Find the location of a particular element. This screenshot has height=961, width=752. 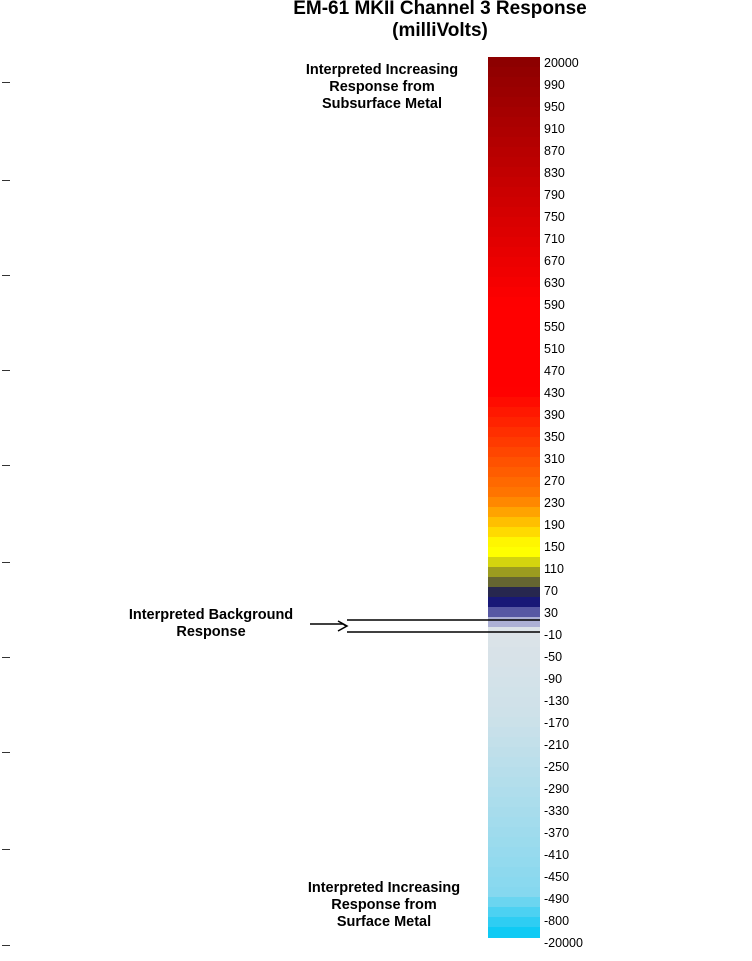

scale-tick-label: 110 is located at coordinates (554, 569).